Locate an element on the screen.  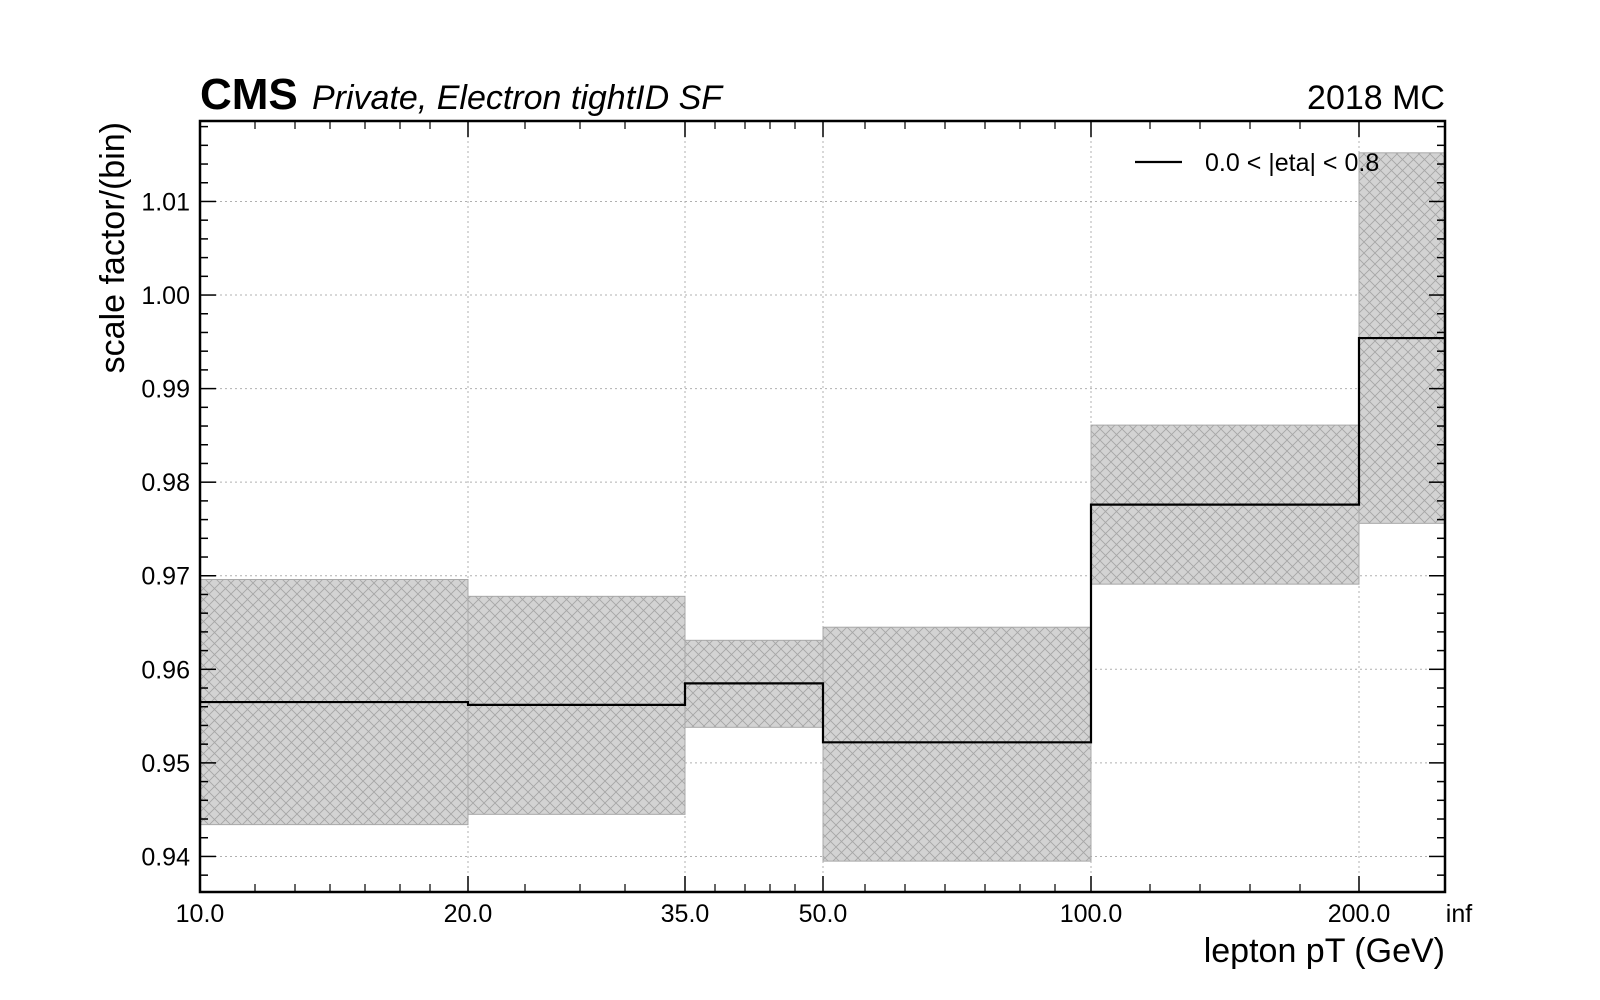
legend-entry: 0.0 < |eta| < 0.8 is located at coordinates (1292, 163).